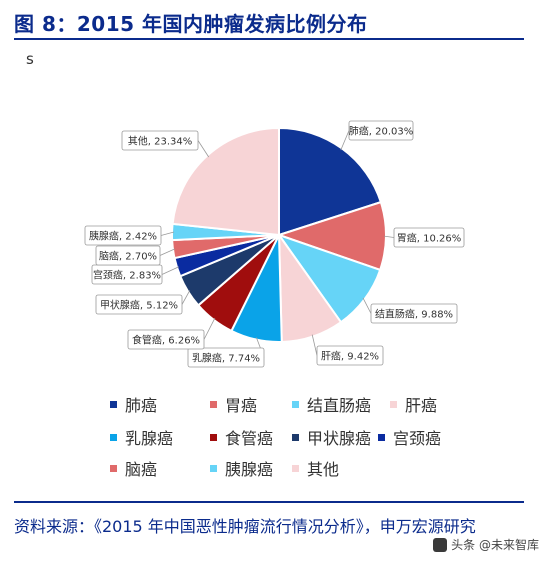 This screenshot has width=553, height=573. Describe the element at coordinates (330, 181) in the screenshot. I see `pie-slice` at that location.